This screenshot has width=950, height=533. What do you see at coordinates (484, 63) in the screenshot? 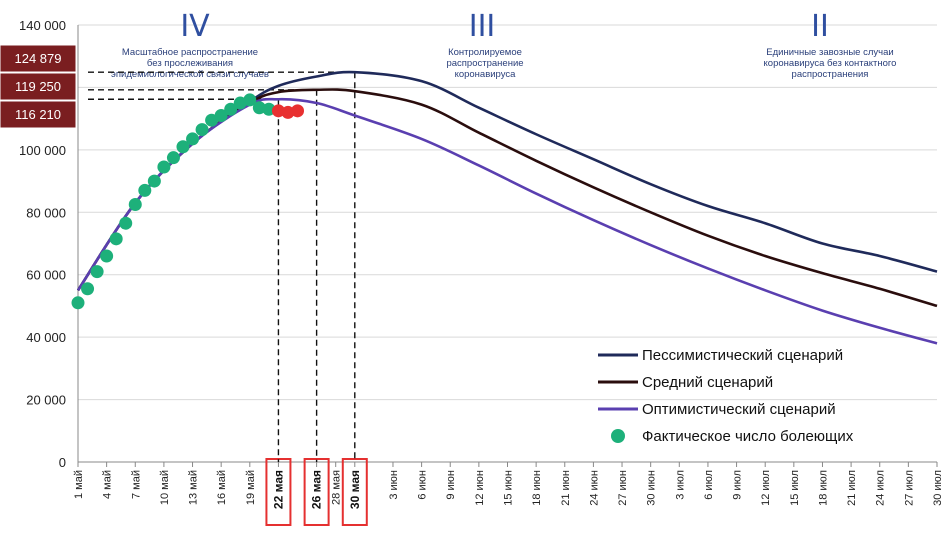
I see `phase-description: распространение` at bounding box center [484, 63].